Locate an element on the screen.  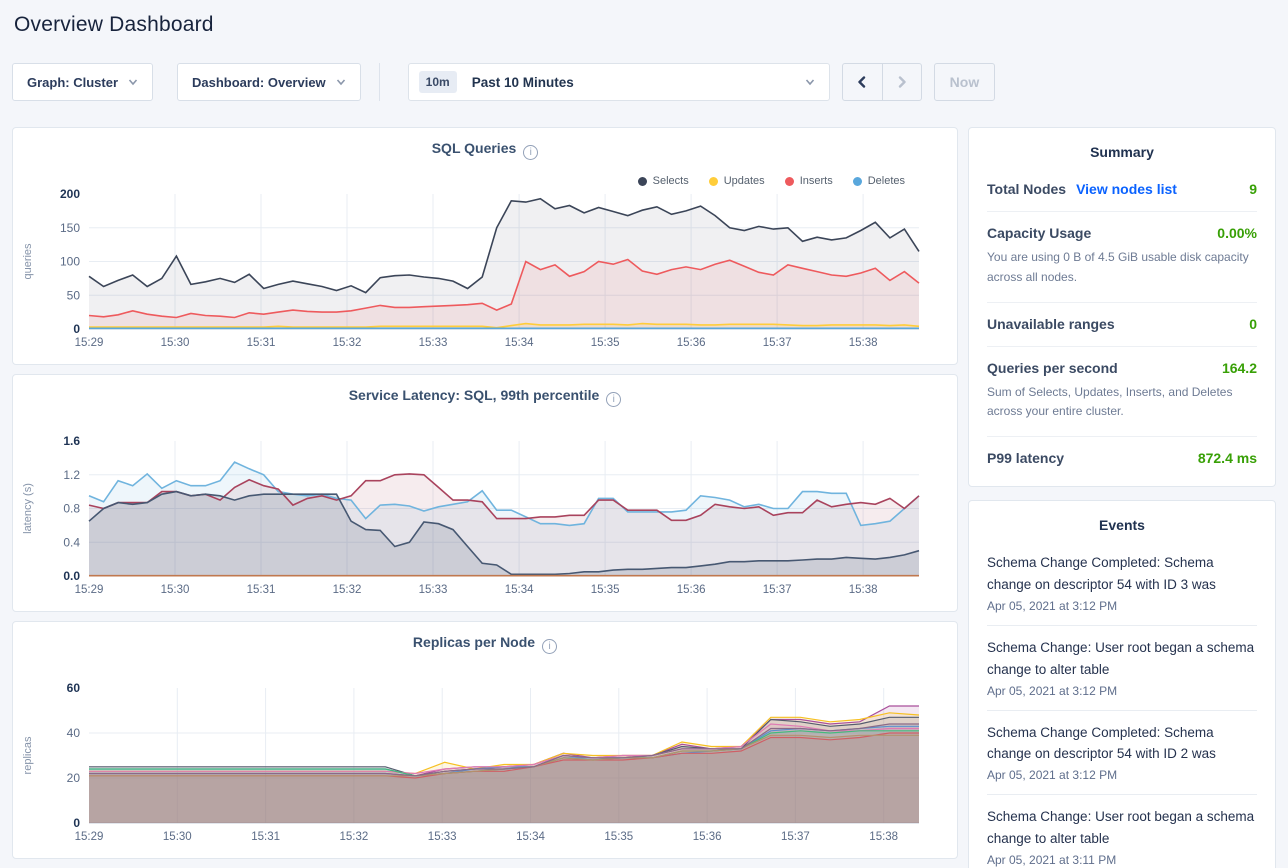
graph-dropdown-label: Graph: Cluster is located at coordinates (73, 82).